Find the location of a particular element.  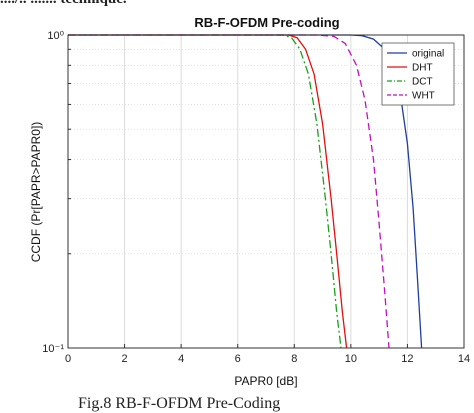

figure-caption: Fig.8 RB-F-OFDM Pre-Coding is located at coordinates (179, 403).